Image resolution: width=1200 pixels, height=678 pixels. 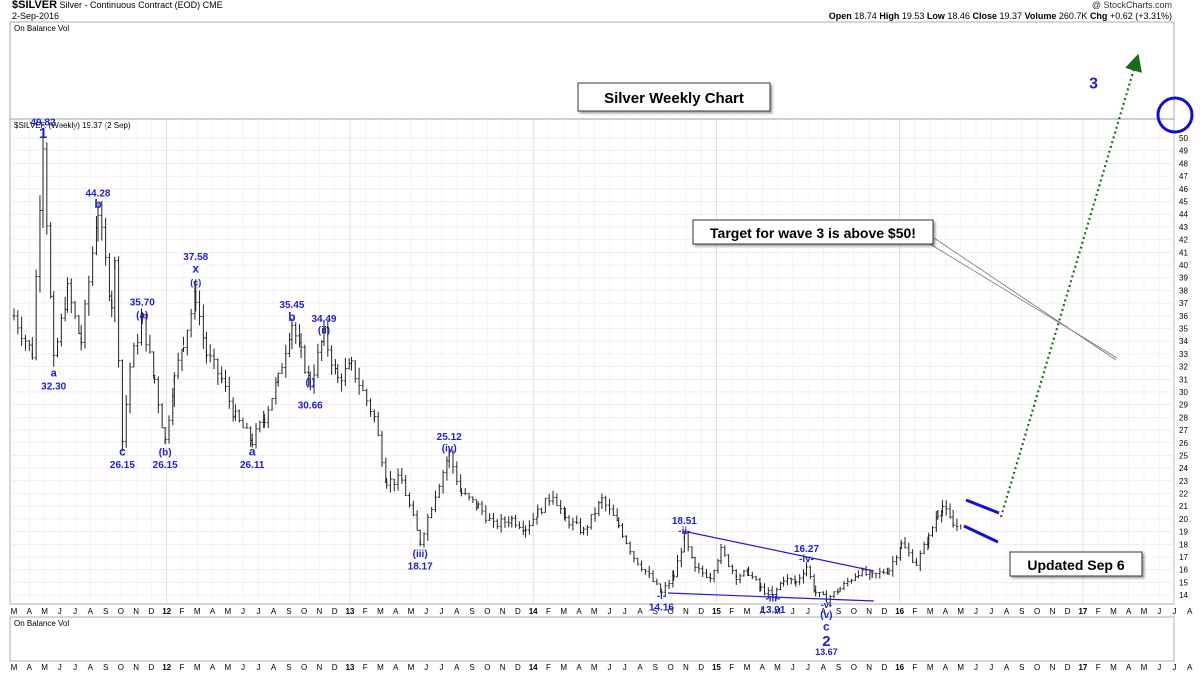 I want to click on lower-trendline, so click(x=771, y=597).